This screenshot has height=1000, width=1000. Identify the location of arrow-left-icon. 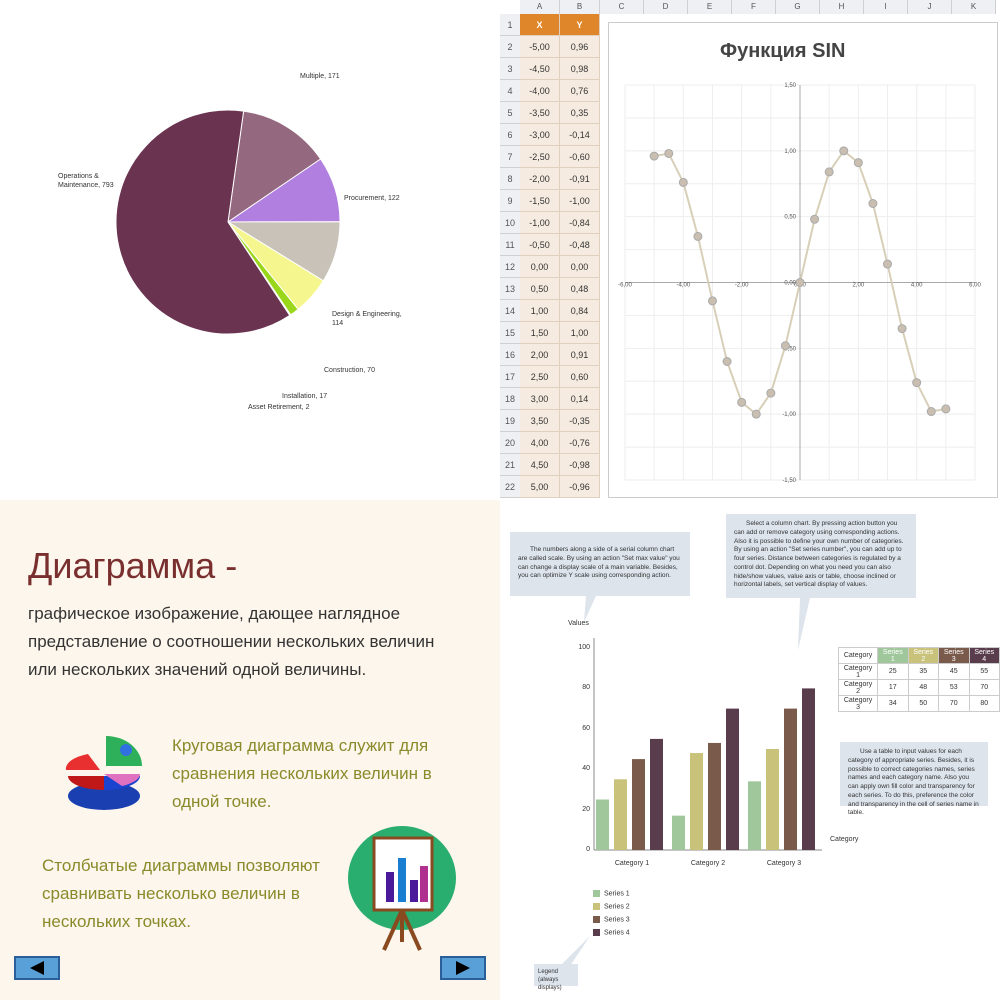
(37, 968).